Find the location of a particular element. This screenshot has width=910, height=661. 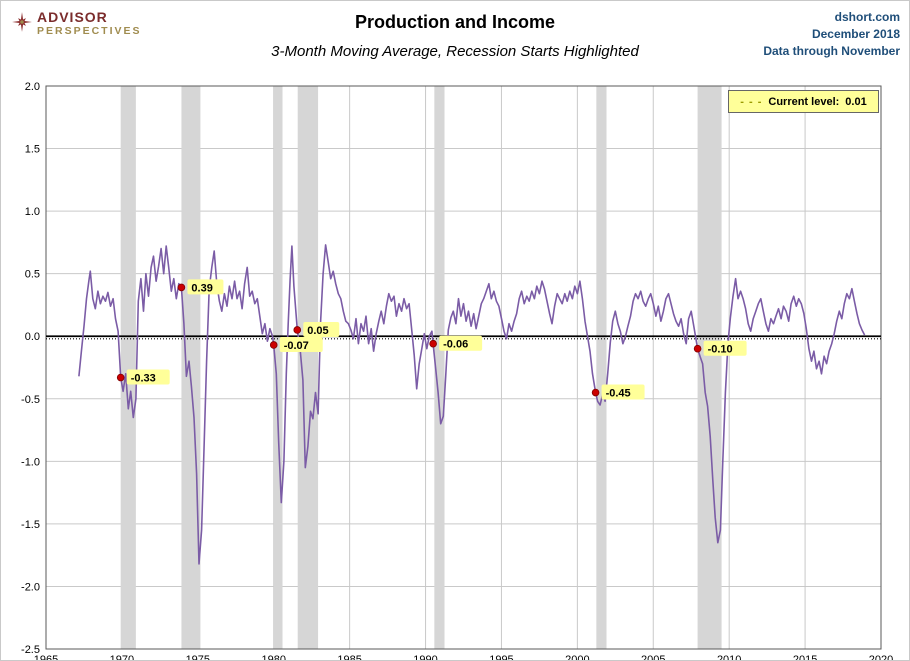

x-axis-tick-label: 2005 is located at coordinates (653, 657).